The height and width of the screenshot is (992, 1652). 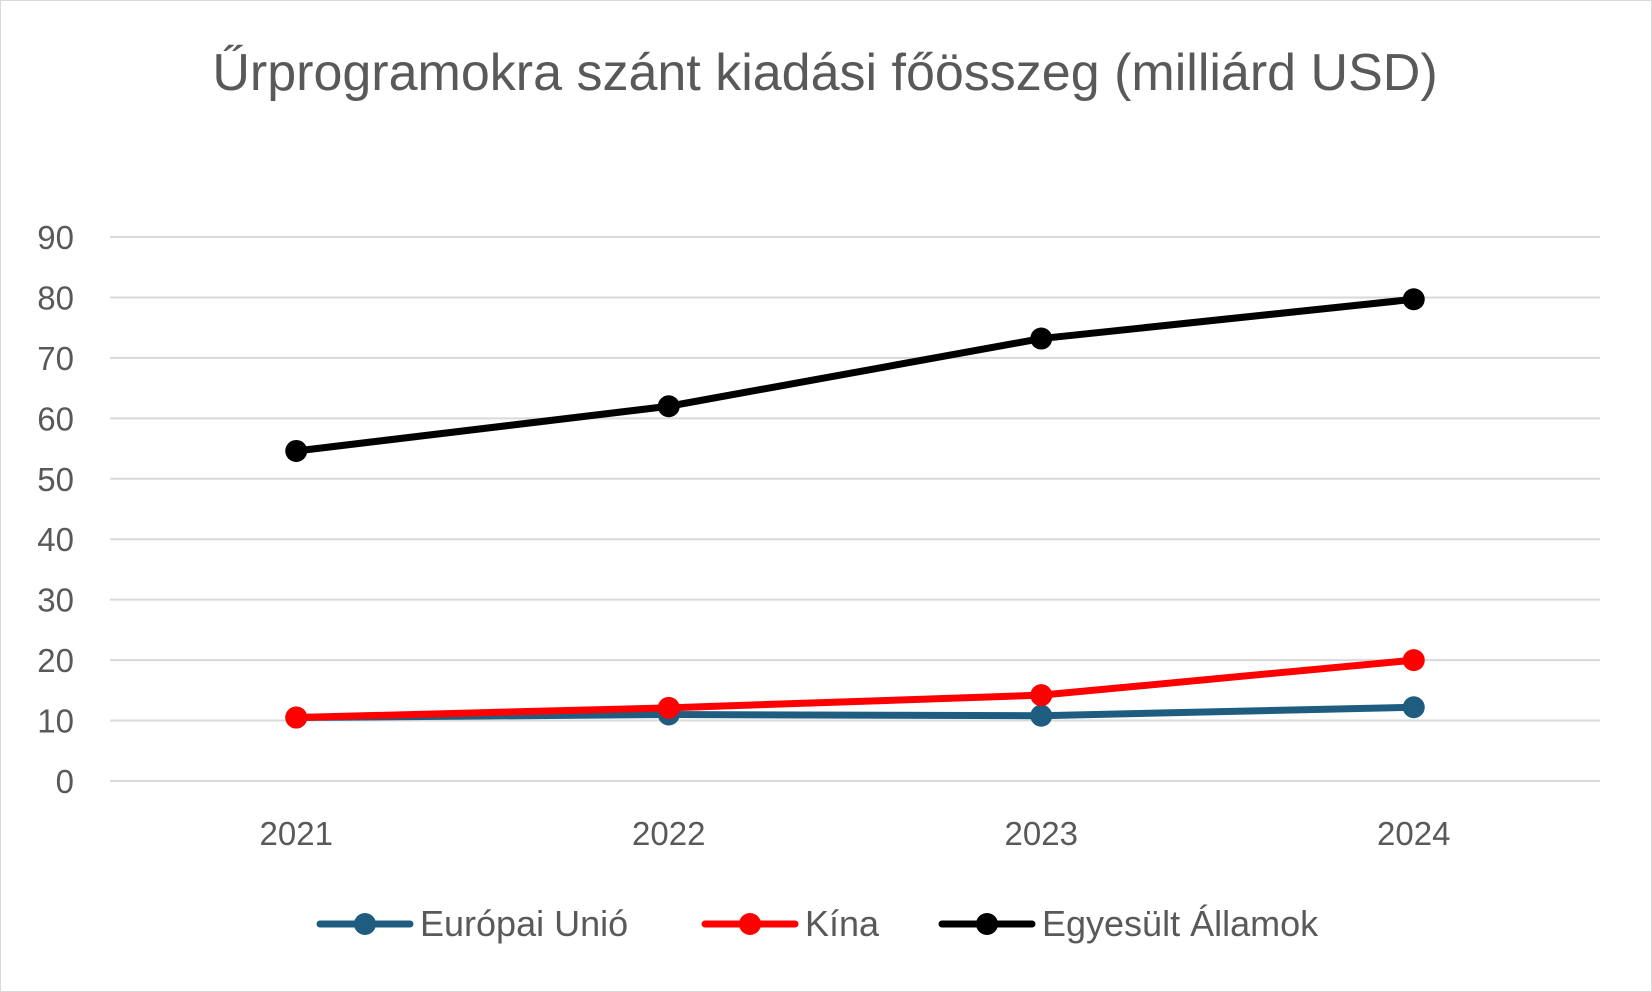 I want to click on y-tick-label: 30, so click(x=55, y=600).